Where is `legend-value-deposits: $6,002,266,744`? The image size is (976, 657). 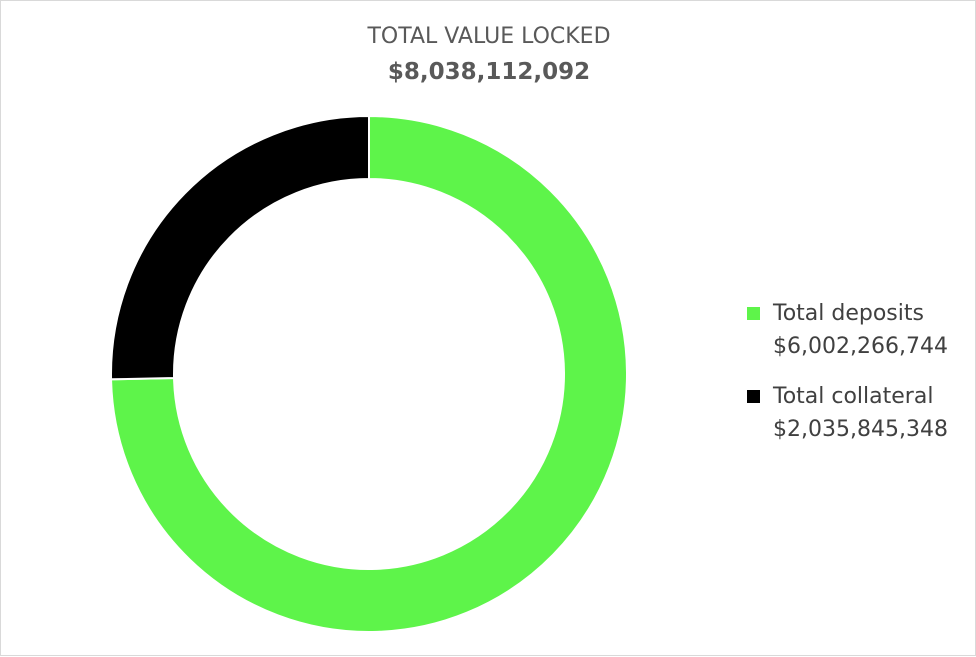
legend-value-deposits: $6,002,266,744 is located at coordinates (860, 346).